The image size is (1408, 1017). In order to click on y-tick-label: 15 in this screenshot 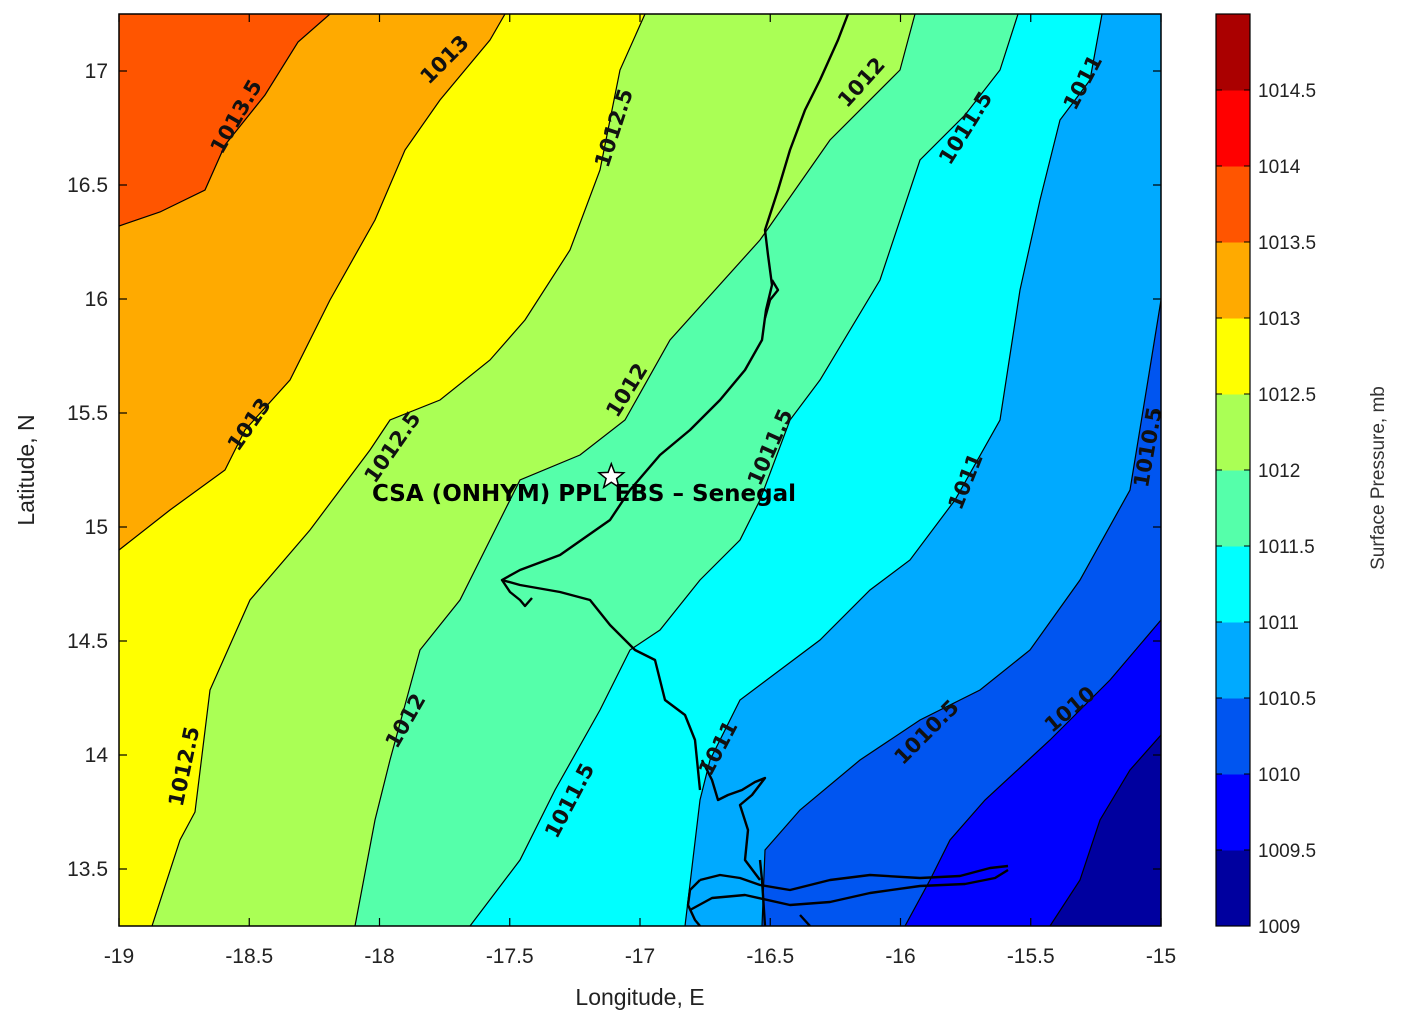, I will do `click(96, 527)`.